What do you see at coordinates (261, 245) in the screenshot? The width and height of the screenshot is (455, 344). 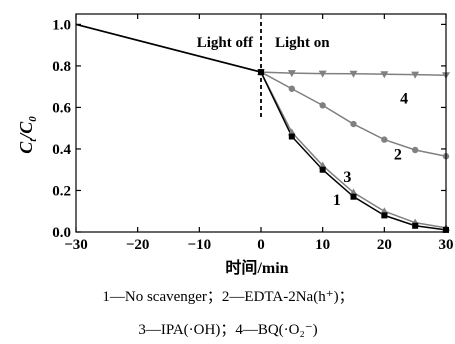 I see `x-tick-label: 0` at bounding box center [261, 245].